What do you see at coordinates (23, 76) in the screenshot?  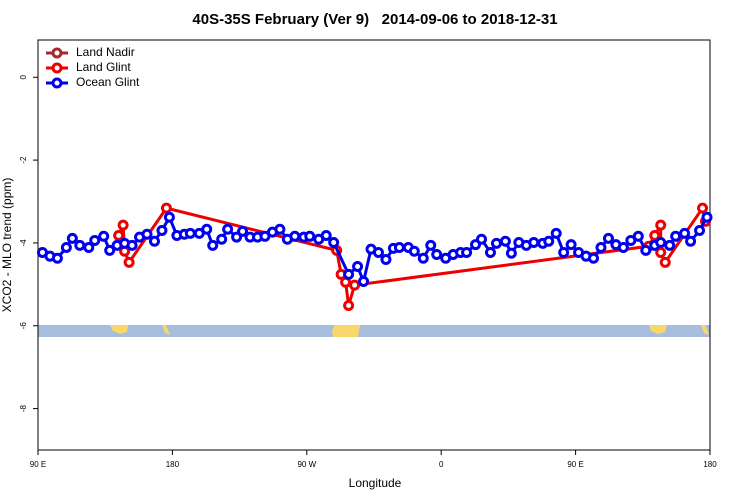 I see `y-tick-label: 0` at bounding box center [23, 76].